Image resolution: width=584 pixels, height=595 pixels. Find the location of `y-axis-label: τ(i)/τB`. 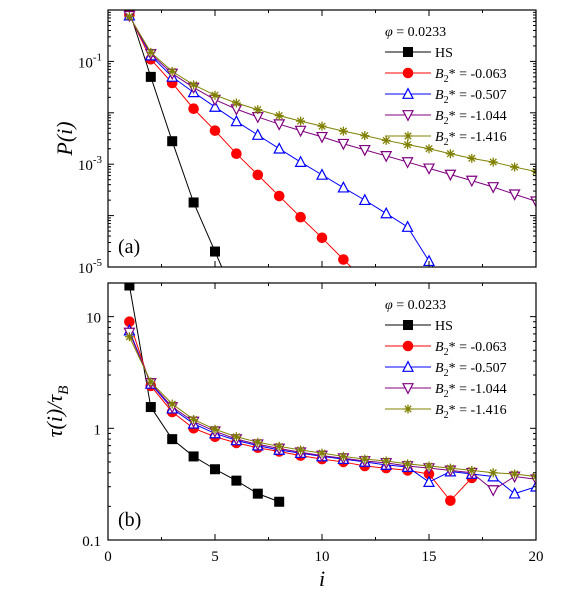

y-axis-label: τ(i)/τB is located at coordinates (57, 412).